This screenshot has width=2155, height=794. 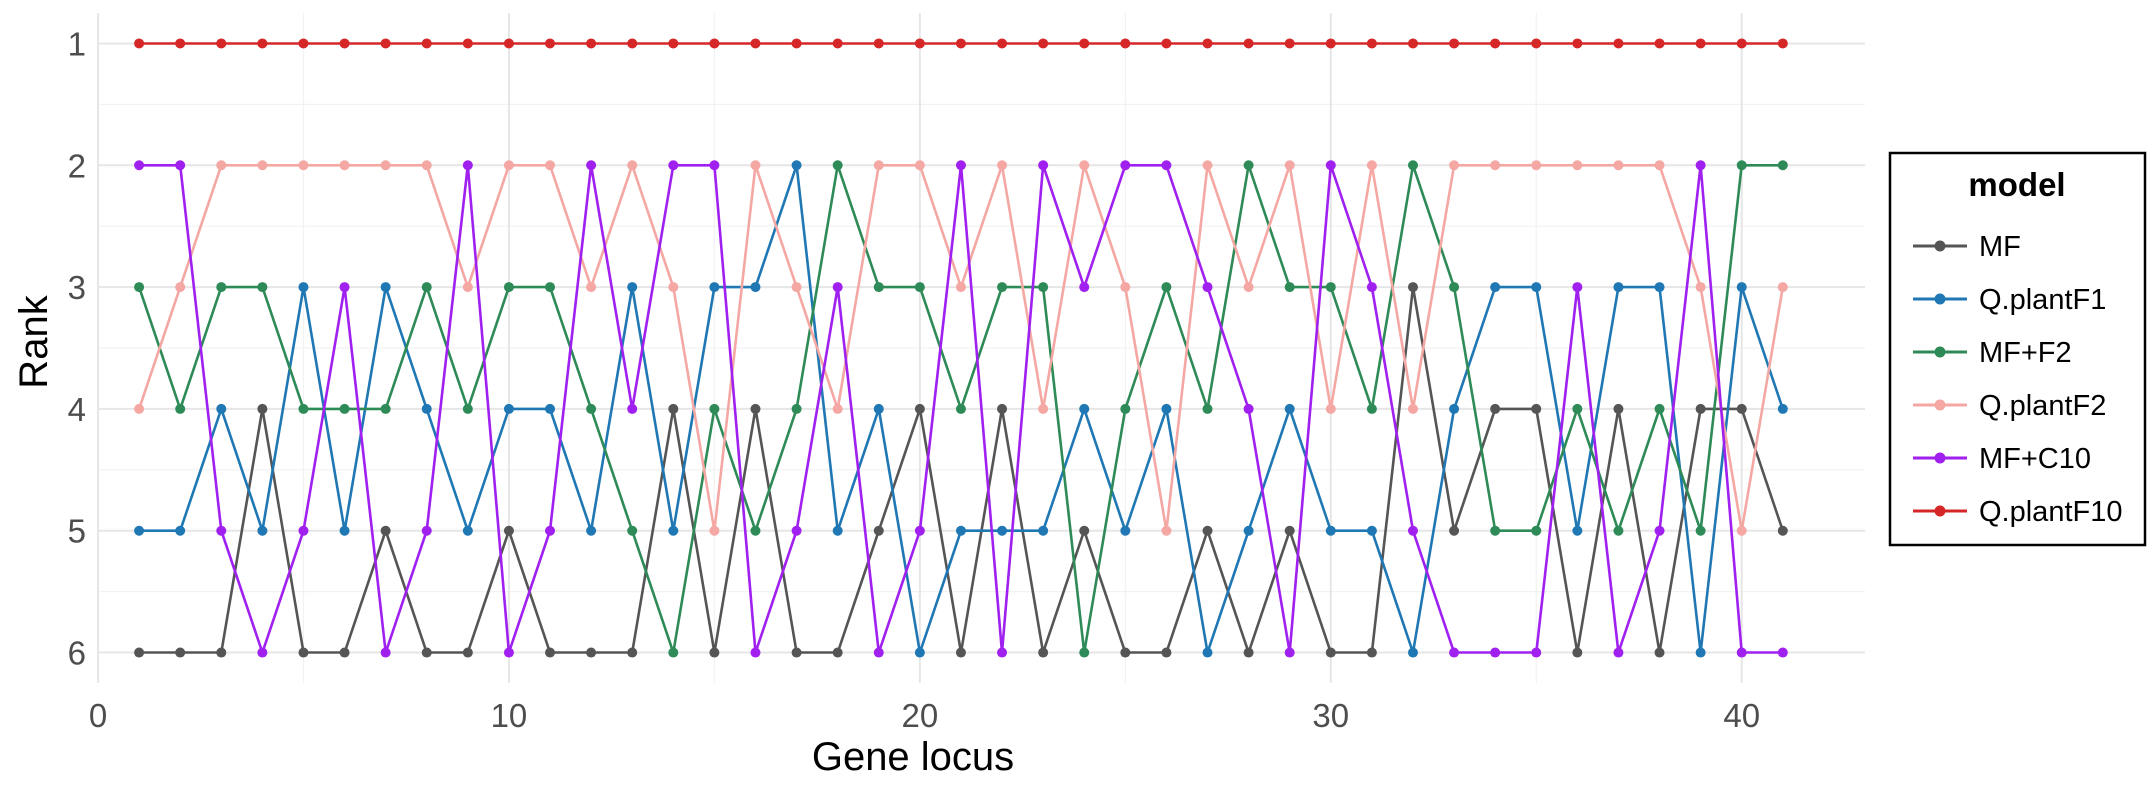 What do you see at coordinates (34, 341) in the screenshot?
I see `y-axis-title: Rank` at bounding box center [34, 341].